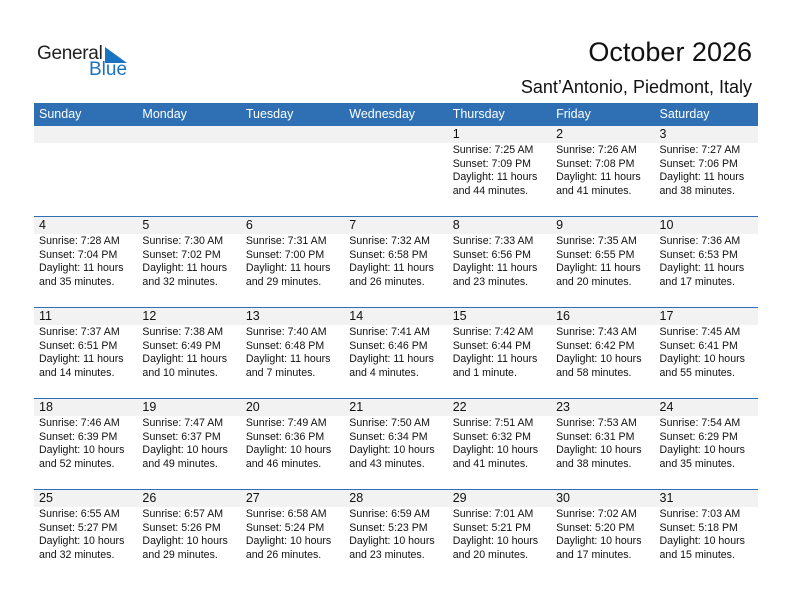  Describe the element at coordinates (180, 372) in the screenshot. I see `daylight-text: and 10 minutes.` at that location.